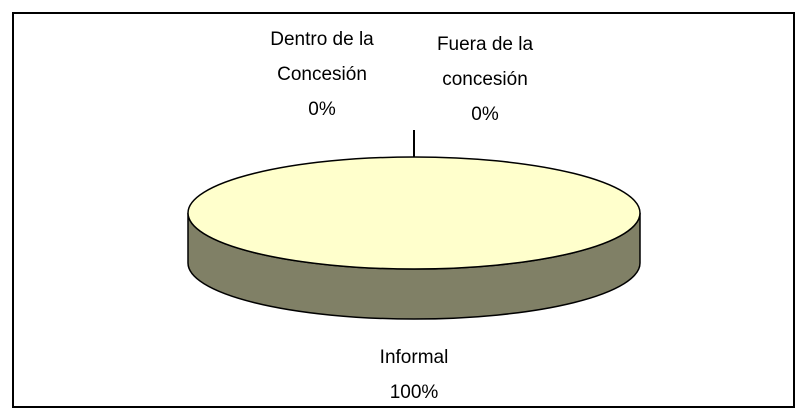  I want to click on slice-name: Dentro de la Concesión, so click(322, 57).